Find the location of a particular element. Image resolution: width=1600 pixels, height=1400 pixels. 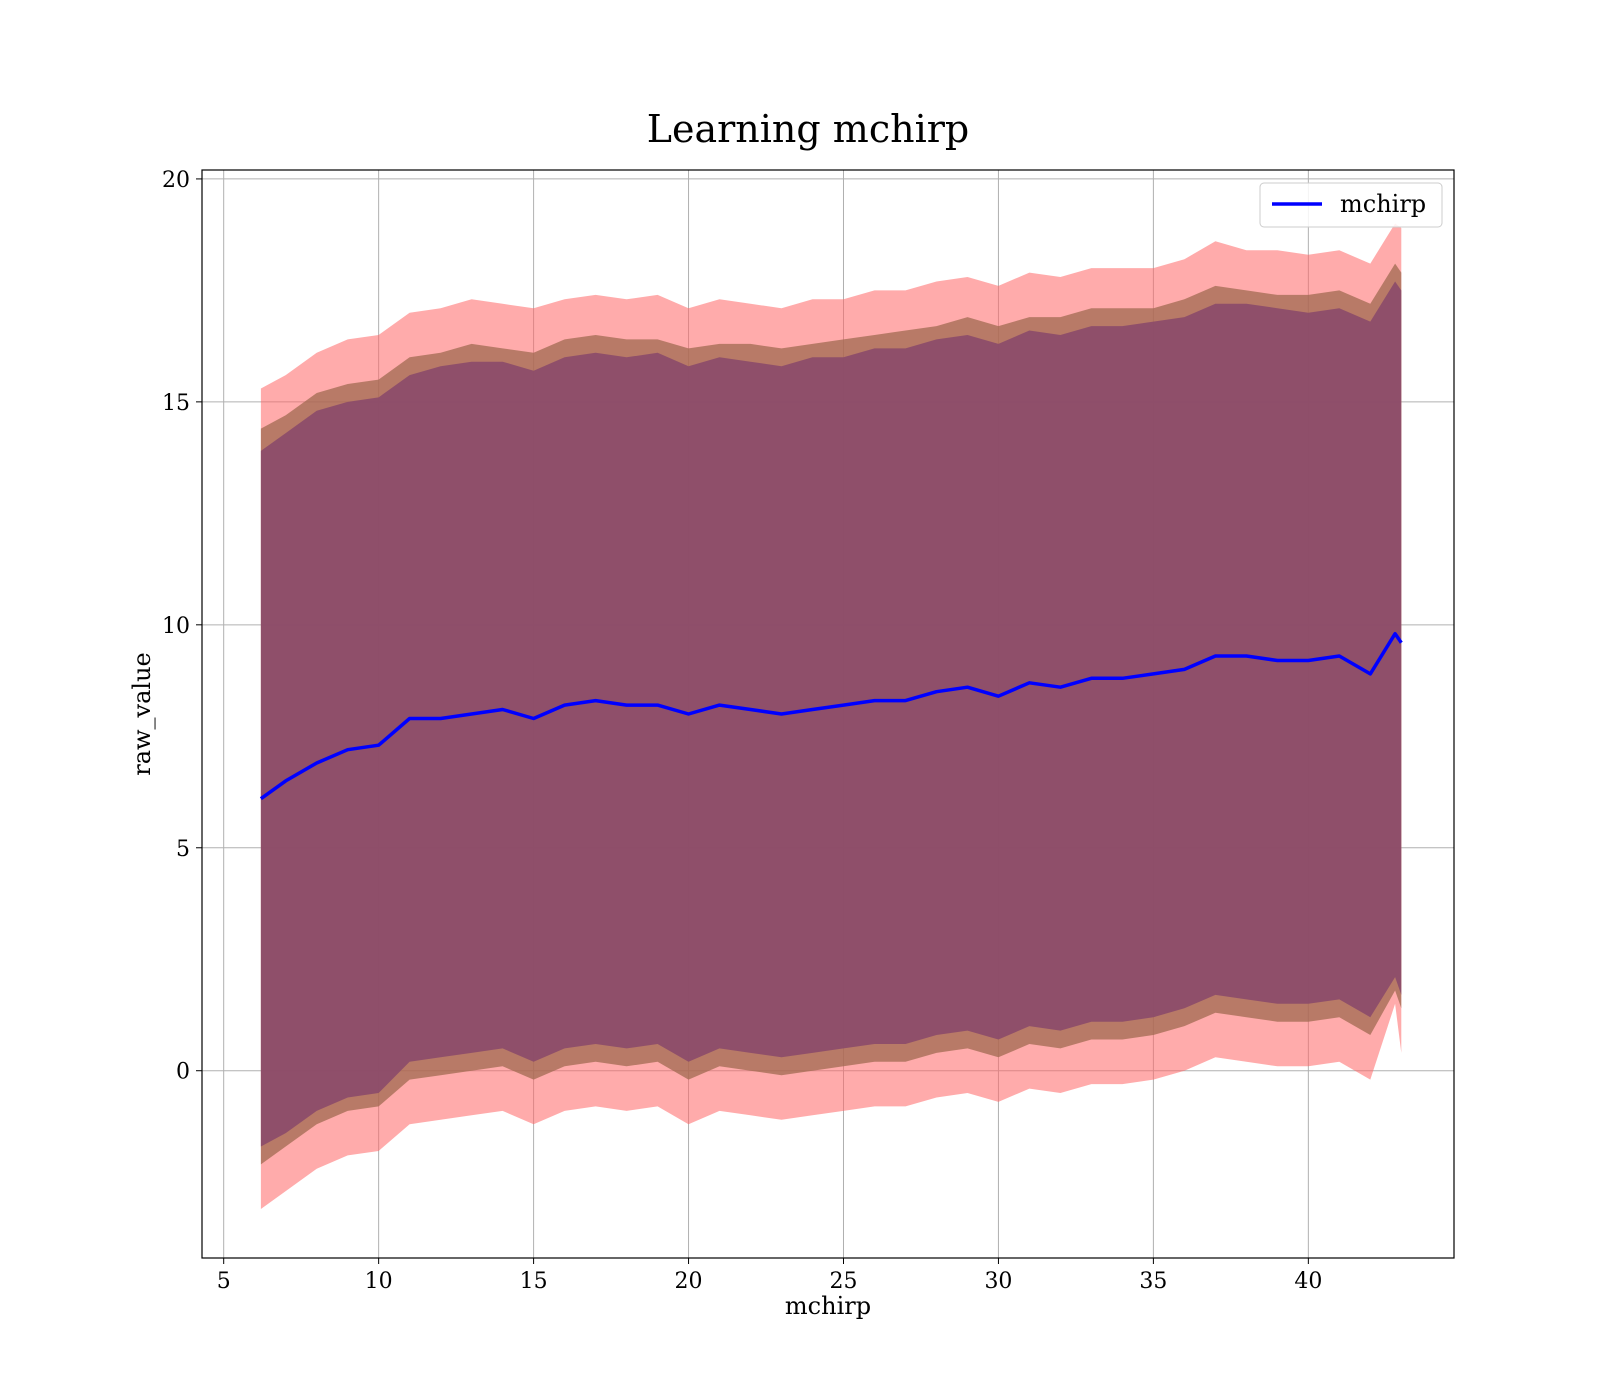

series-line-mchirp is located at coordinates (831, 716).